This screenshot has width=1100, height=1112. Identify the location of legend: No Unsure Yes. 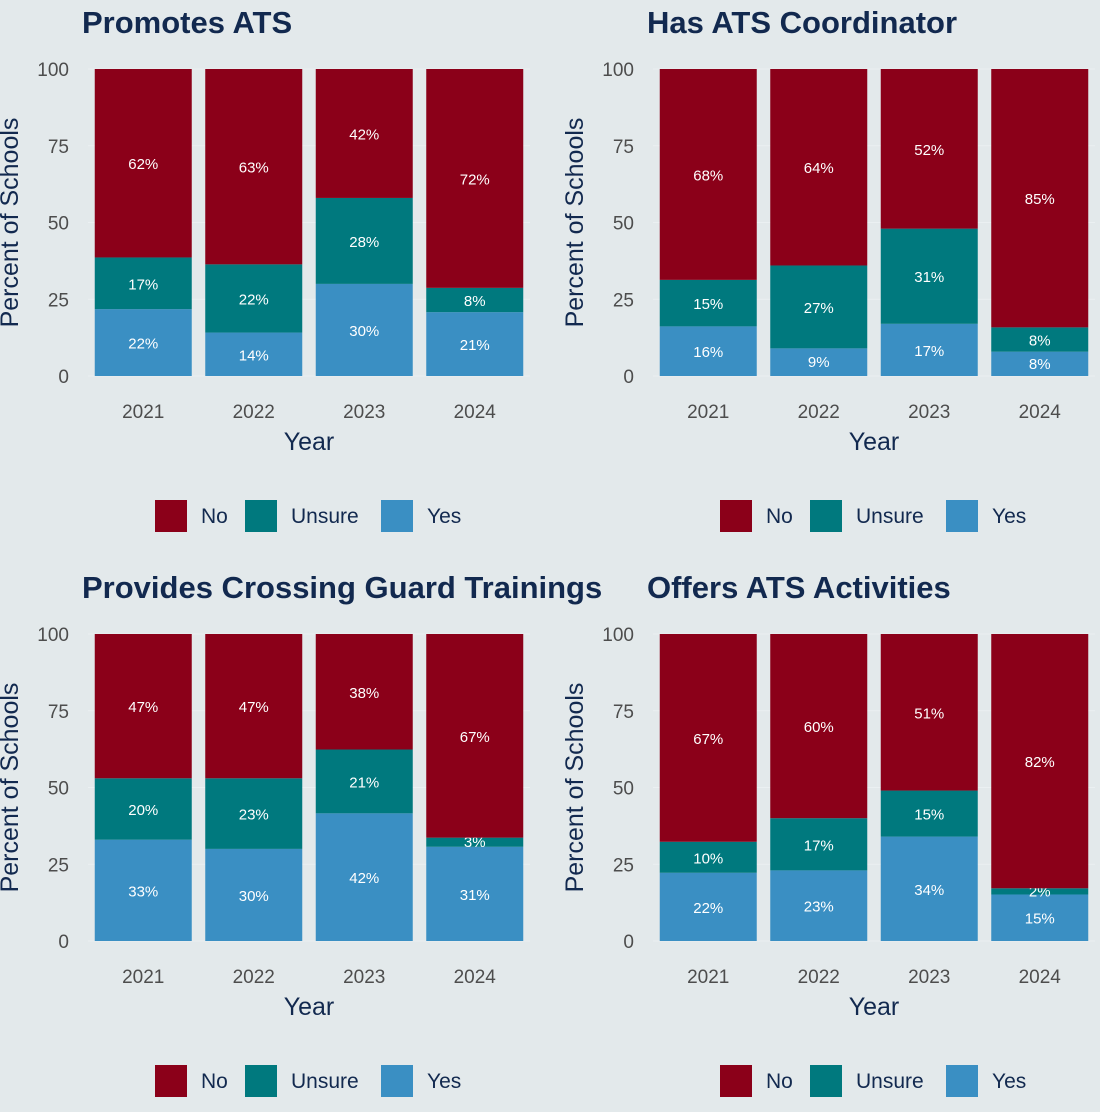
(308, 1081).